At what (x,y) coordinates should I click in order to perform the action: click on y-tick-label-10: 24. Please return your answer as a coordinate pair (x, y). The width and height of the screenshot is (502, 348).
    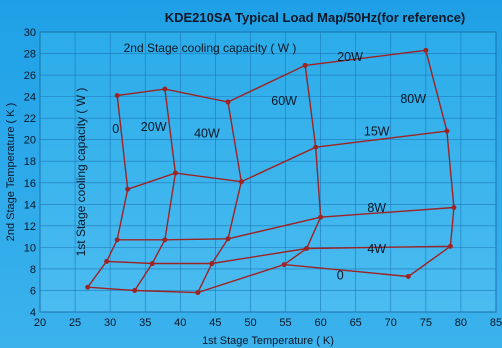
    Looking at the image, I should click on (30, 98).